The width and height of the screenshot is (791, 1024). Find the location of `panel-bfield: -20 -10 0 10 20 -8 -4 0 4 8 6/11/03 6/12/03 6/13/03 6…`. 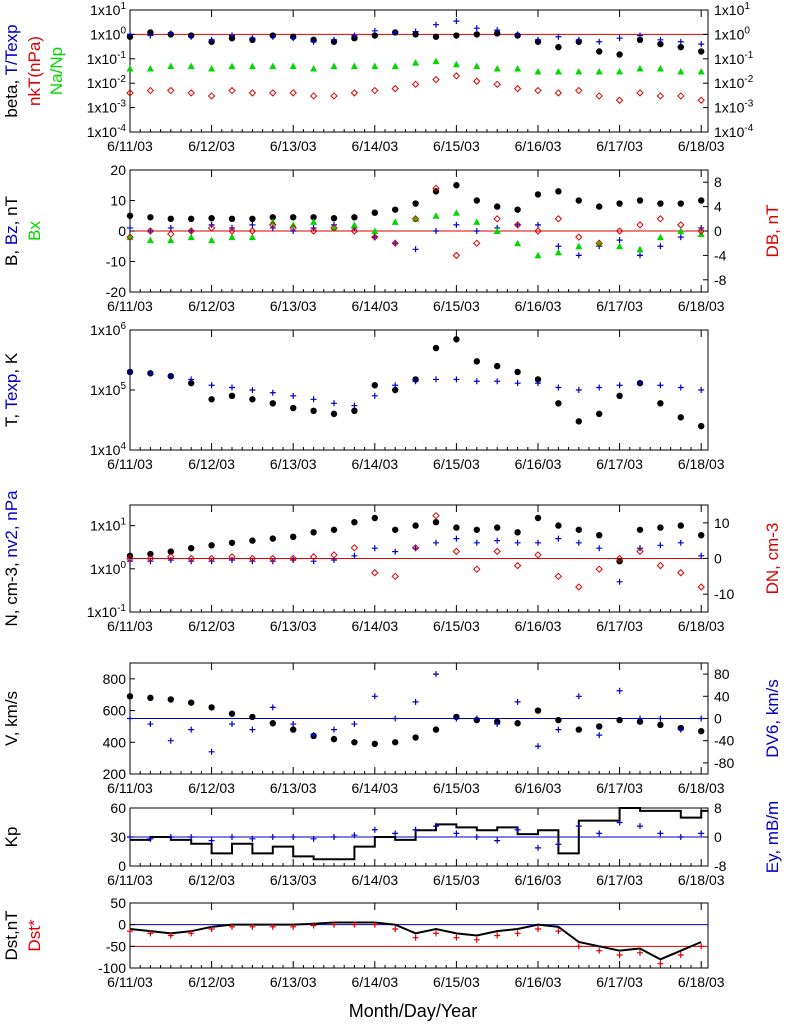

panel-bfield: -20 -10 0 10 20 -8 -4 0 4 8 6/11/03 6/12/03 6/13/03 6… is located at coordinates (416, 238).